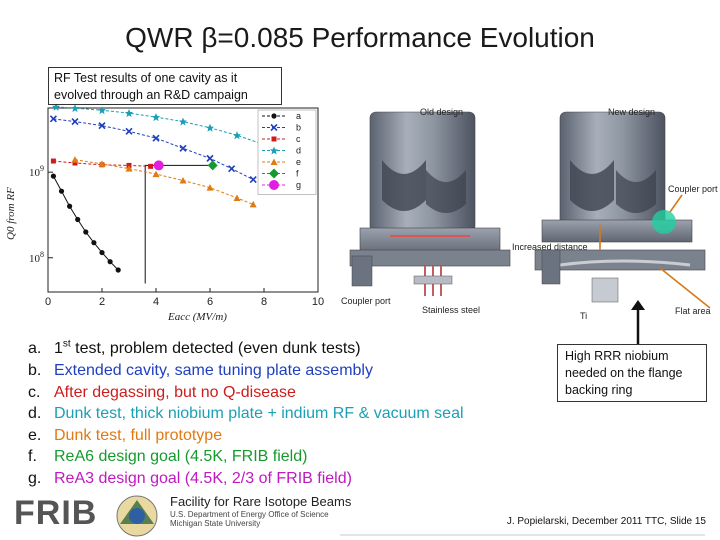 This screenshot has height=540, width=720. I want to click on x-tick-label: 4, so click(156, 302).